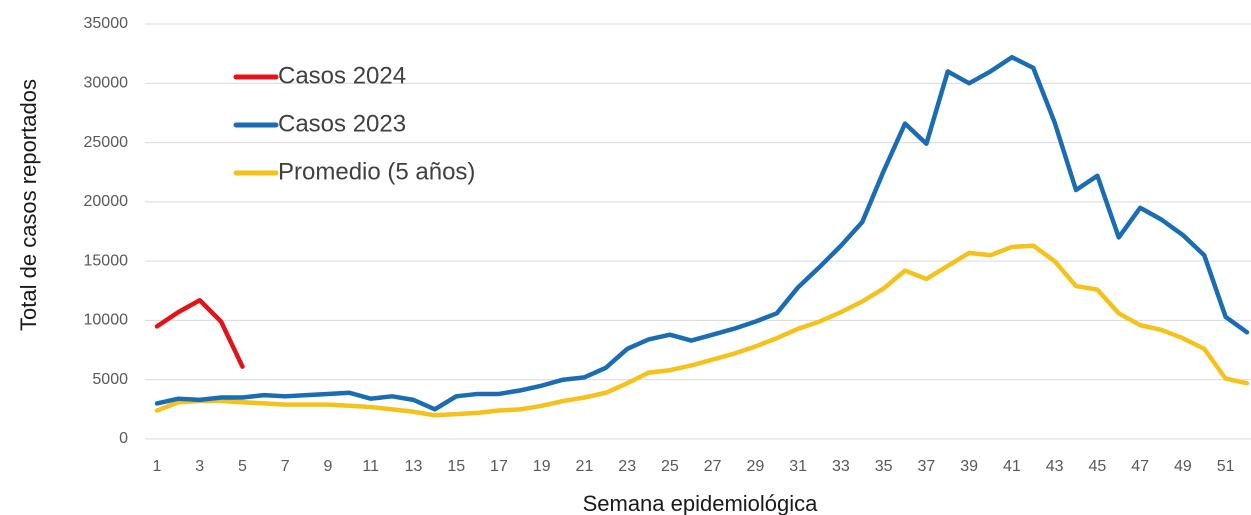 The width and height of the screenshot is (1251, 515). What do you see at coordinates (199, 466) in the screenshot?
I see `x-tick-label: 3` at bounding box center [199, 466].